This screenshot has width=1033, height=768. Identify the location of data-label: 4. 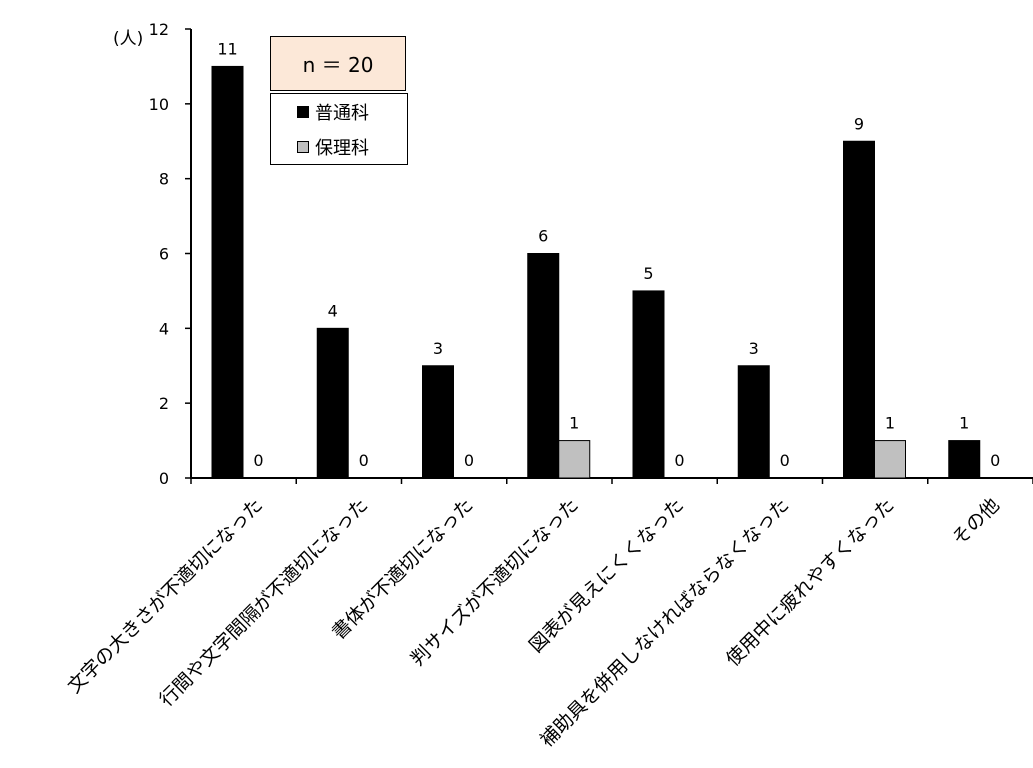
(333, 310).